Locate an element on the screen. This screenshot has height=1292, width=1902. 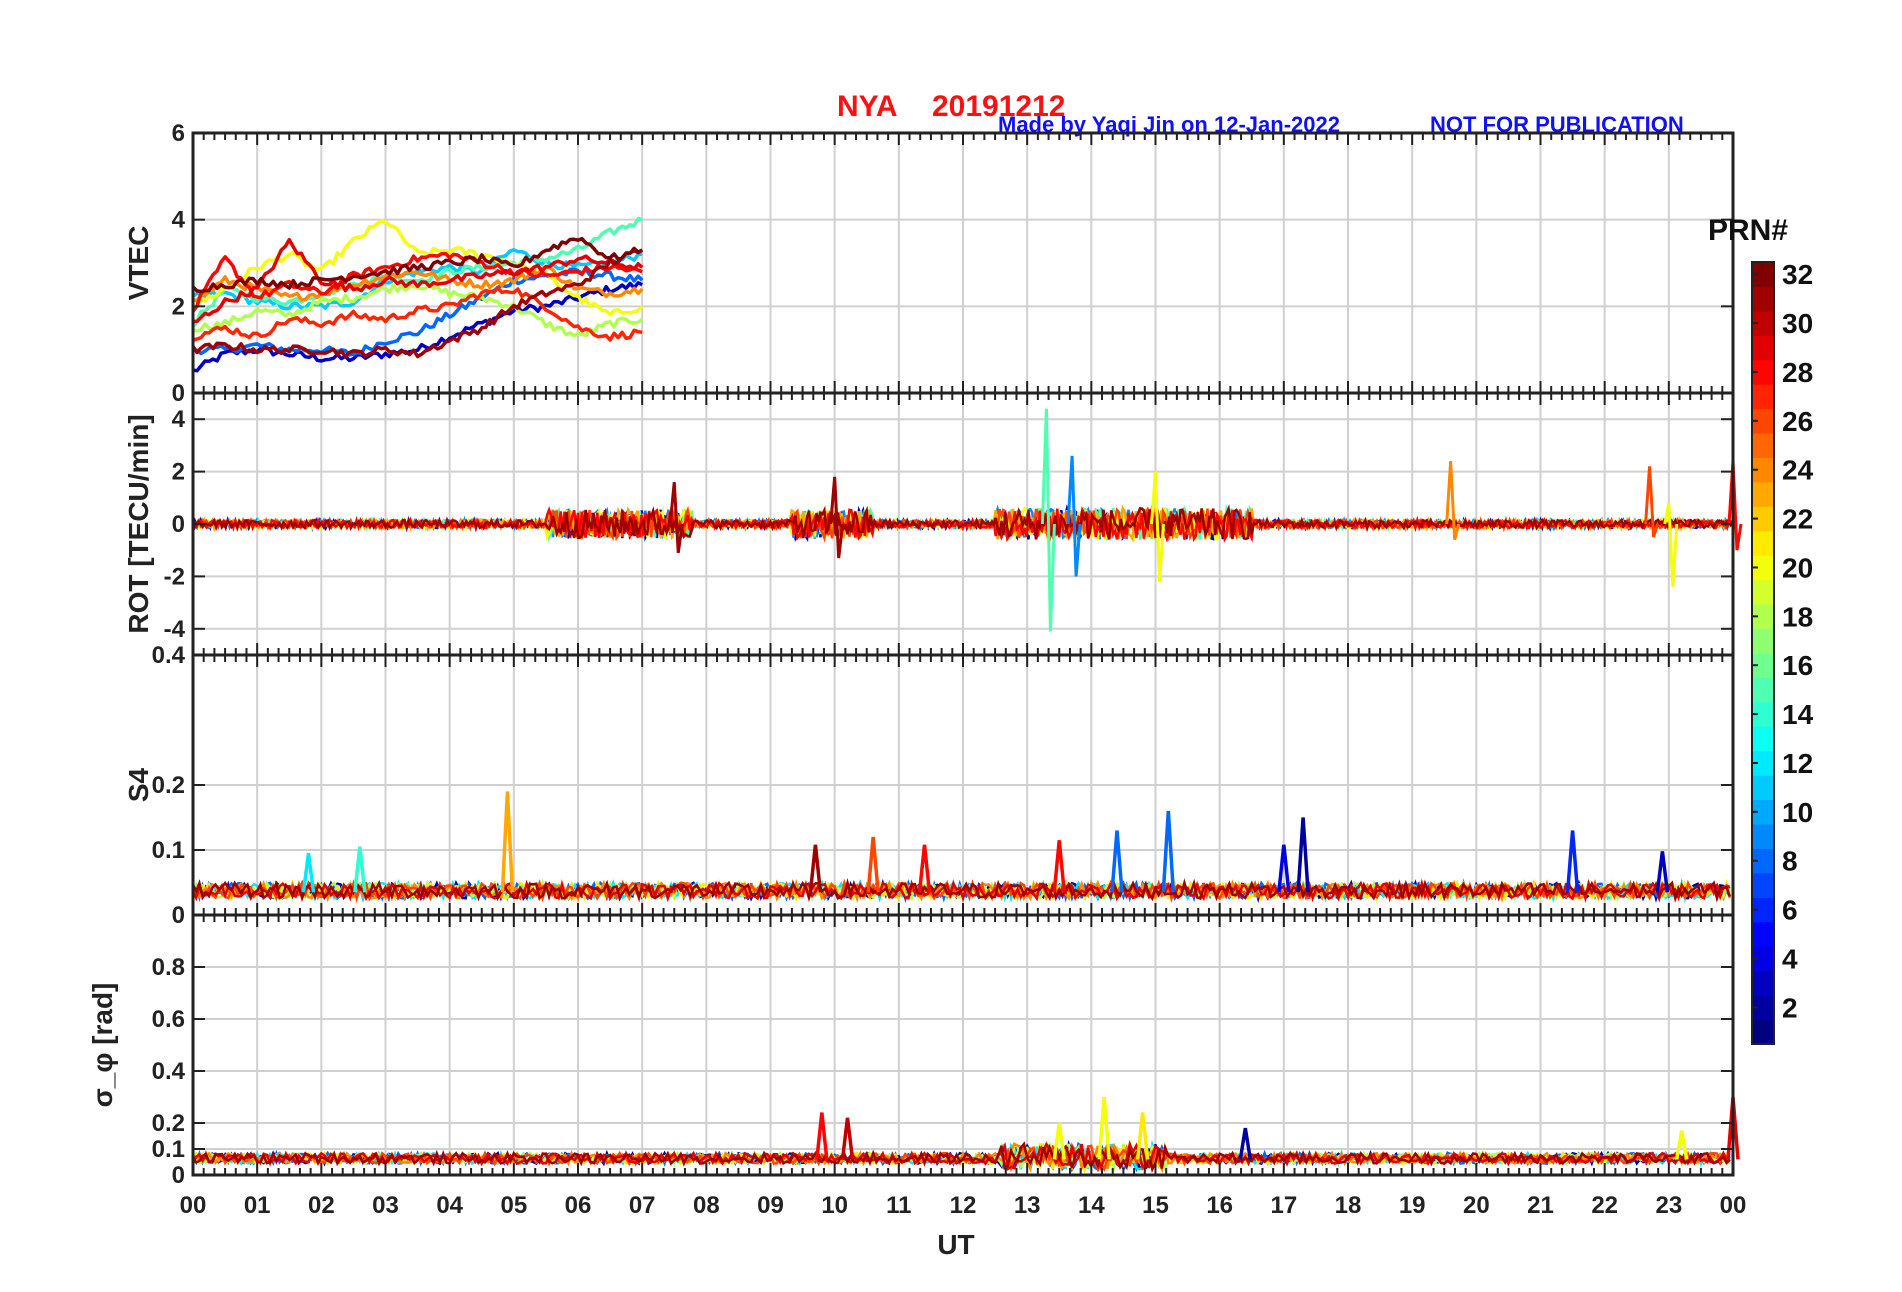
x-tick-label: 07 is located at coordinates (642, 1205).